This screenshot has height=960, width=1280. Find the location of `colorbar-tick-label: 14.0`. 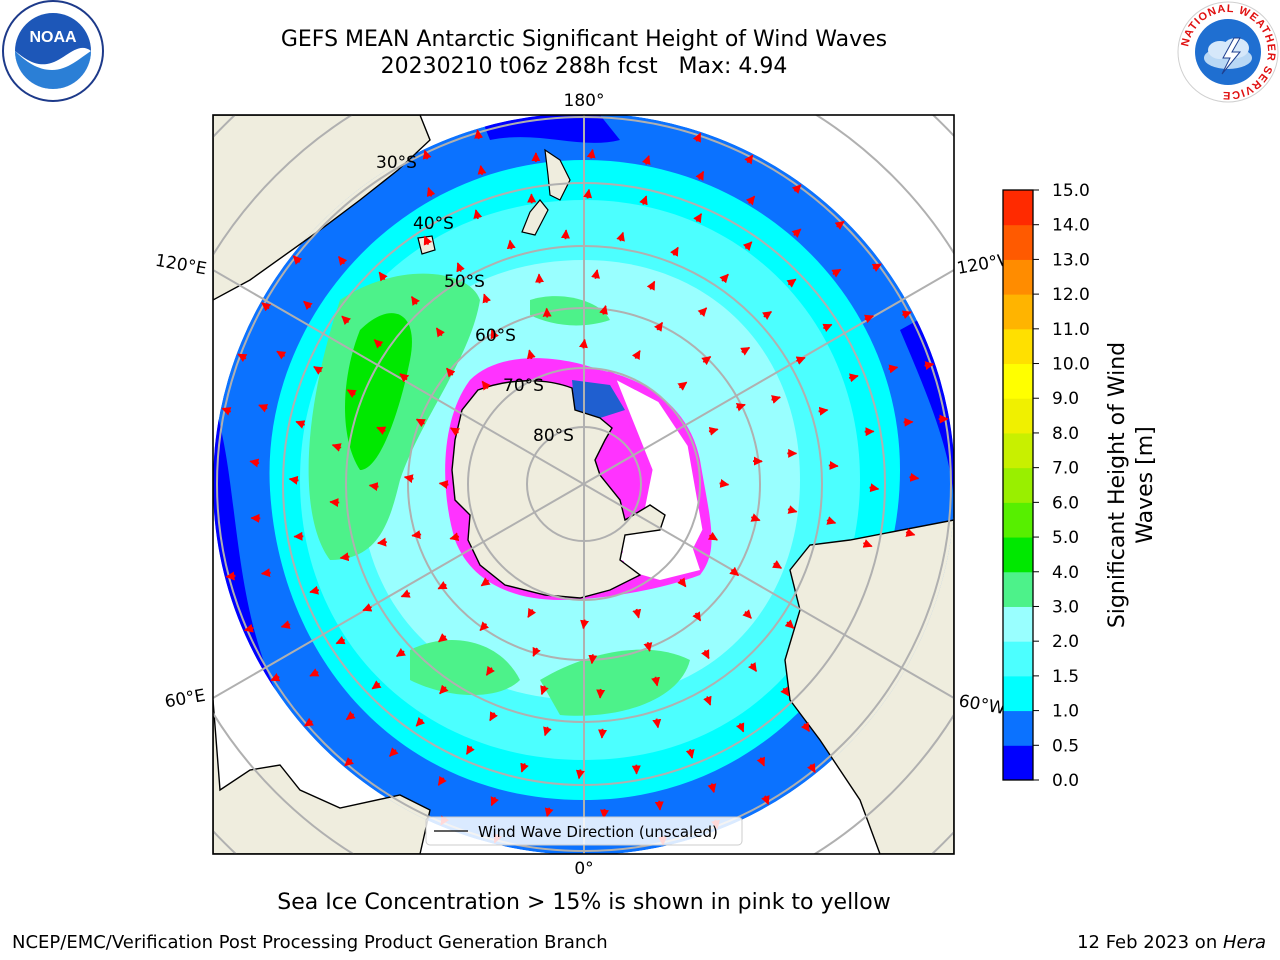

colorbar-tick-label: 14.0 is located at coordinates (1071, 226).